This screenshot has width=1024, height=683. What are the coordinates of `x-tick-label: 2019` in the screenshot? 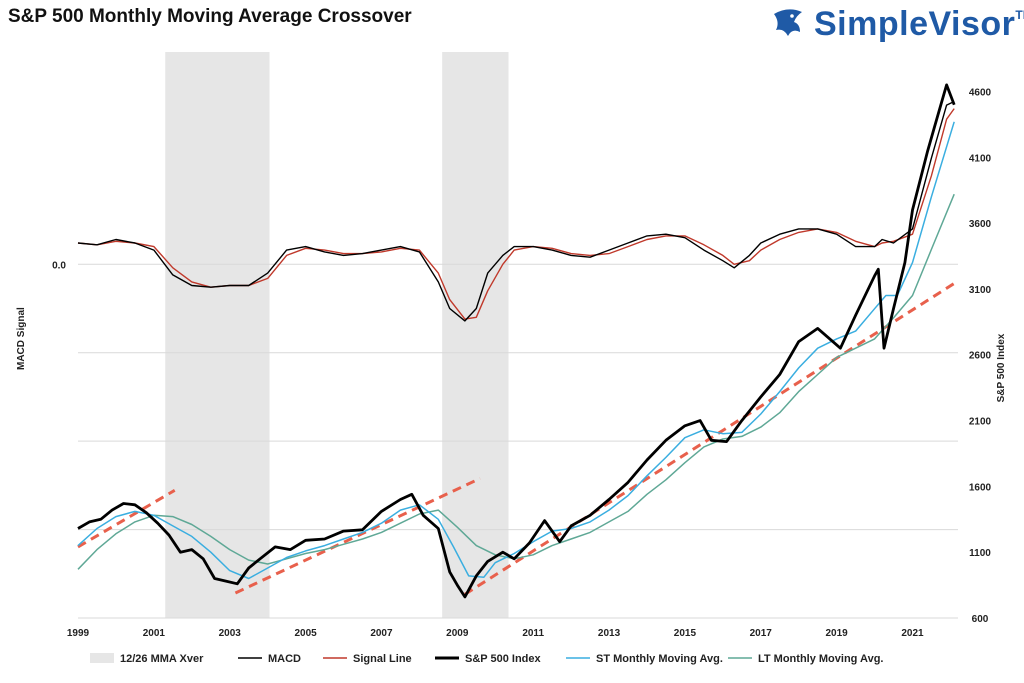 It's located at (836, 633).